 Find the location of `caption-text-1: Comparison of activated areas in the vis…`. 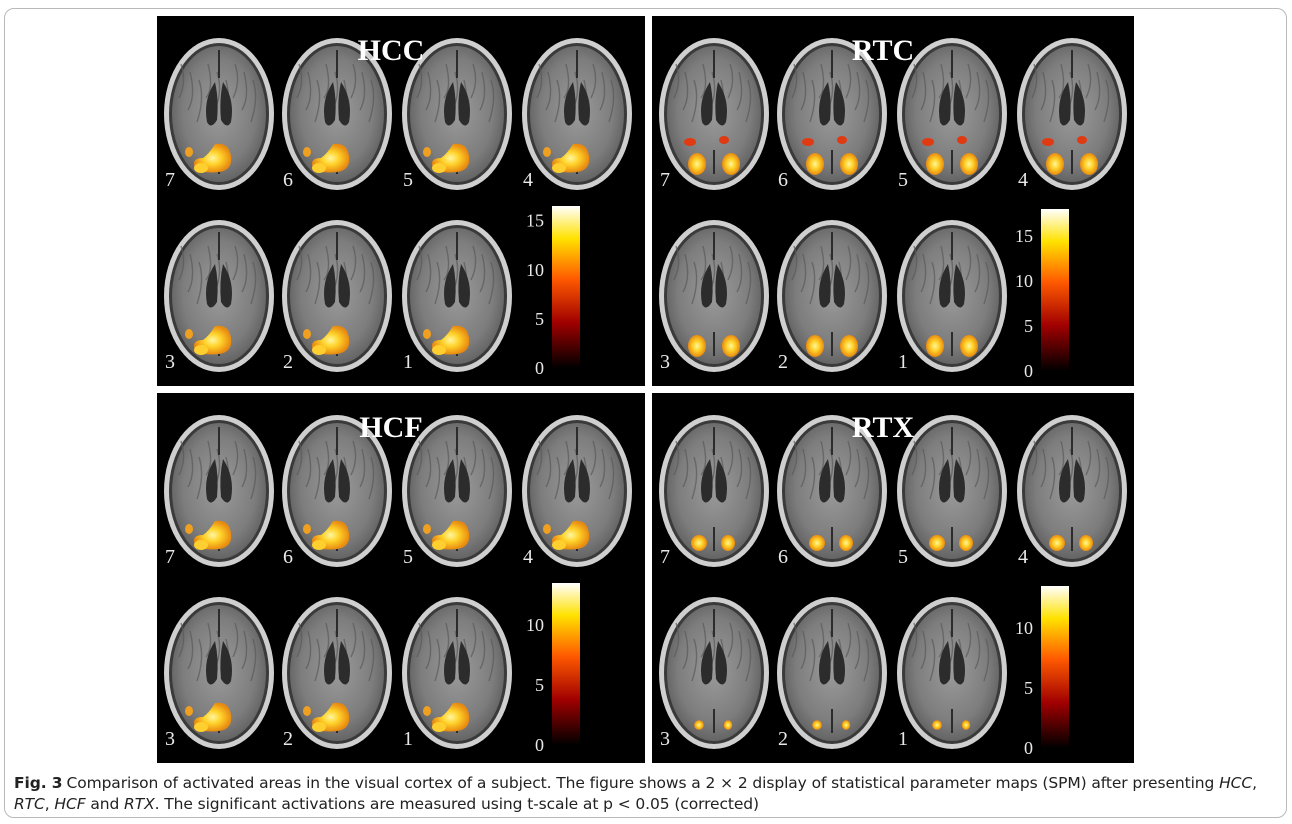

caption-text-1: Comparison of activated areas in the vis… is located at coordinates (643, 783).